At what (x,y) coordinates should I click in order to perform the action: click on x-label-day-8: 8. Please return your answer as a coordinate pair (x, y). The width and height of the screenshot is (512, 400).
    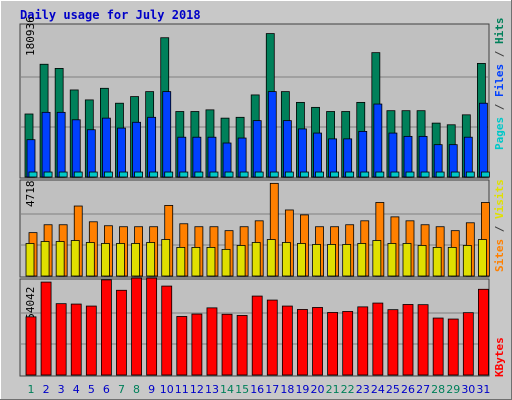
    Looking at the image, I should click on (136, 389).